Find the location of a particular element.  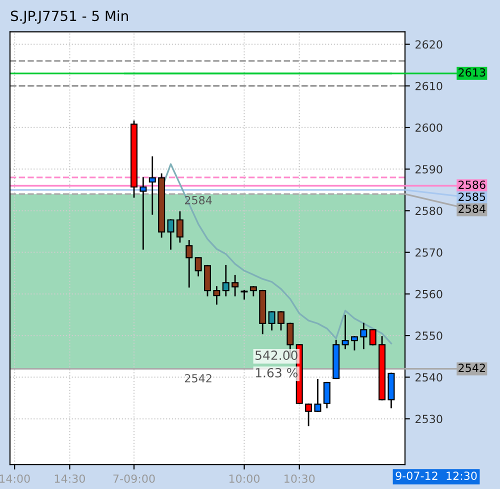

y-tick-label: 2560 is located at coordinates (429, 294).